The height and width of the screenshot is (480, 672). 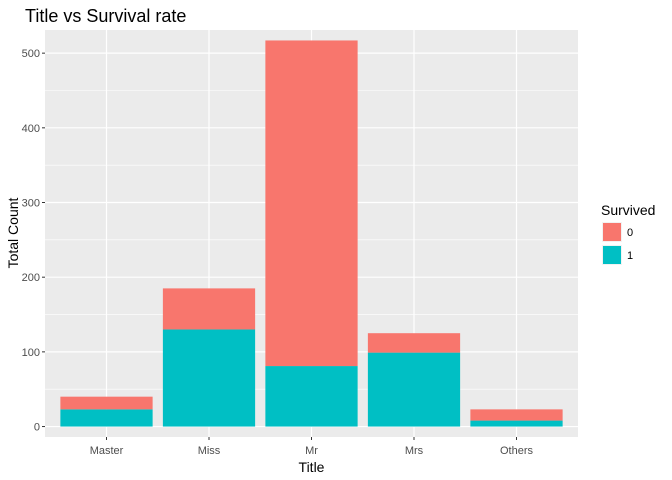 I want to click on x-tick-label: Miss, so click(x=209, y=451).